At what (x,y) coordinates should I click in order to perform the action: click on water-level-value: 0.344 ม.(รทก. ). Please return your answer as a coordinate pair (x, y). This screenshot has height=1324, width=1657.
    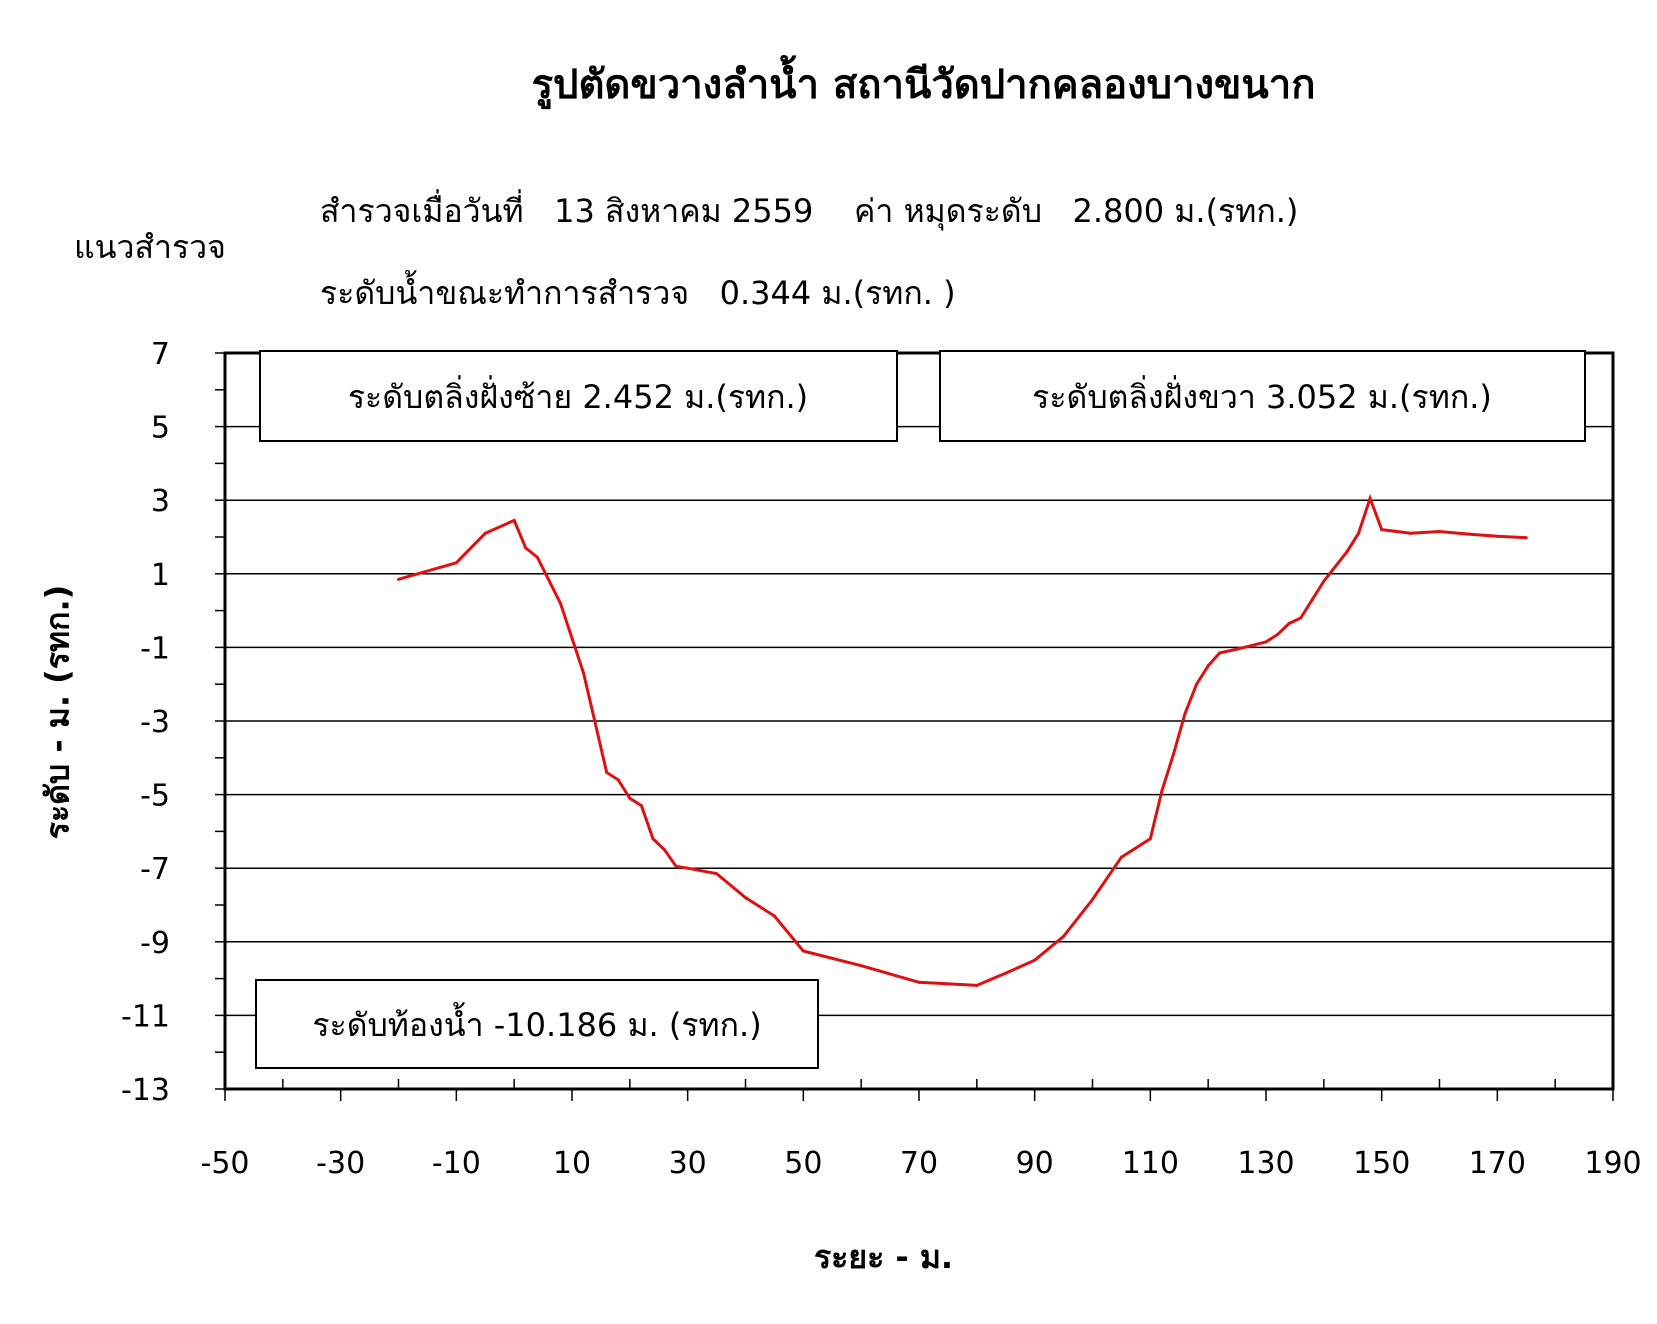
    Looking at the image, I should click on (837, 293).